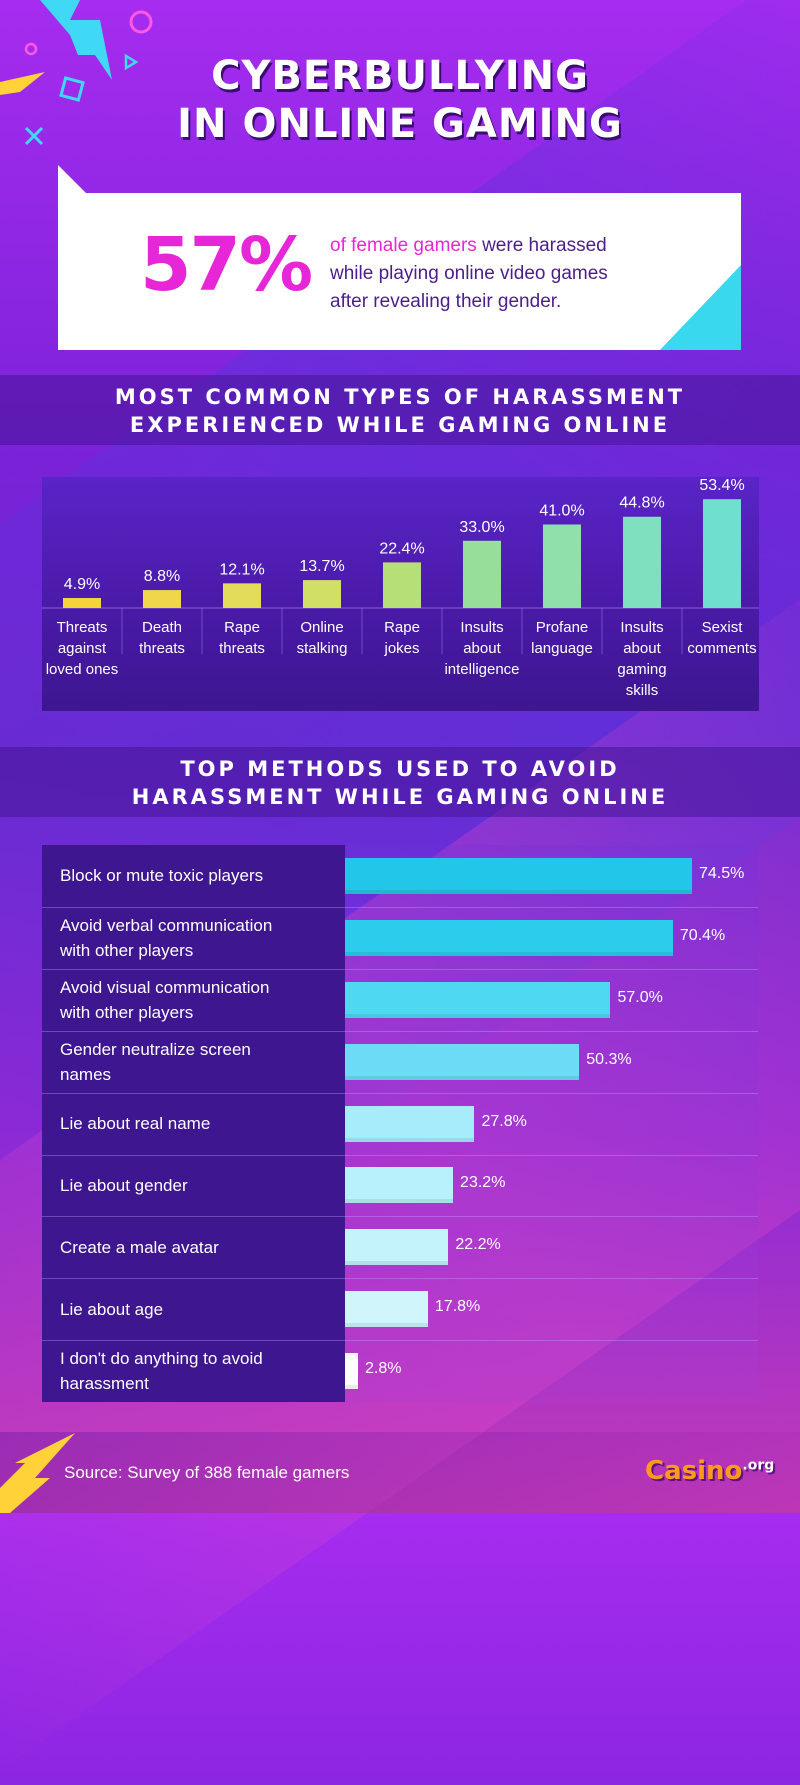 The image size is (800, 1785). I want to click on decorative-shapes-icon, so click(76, 73).